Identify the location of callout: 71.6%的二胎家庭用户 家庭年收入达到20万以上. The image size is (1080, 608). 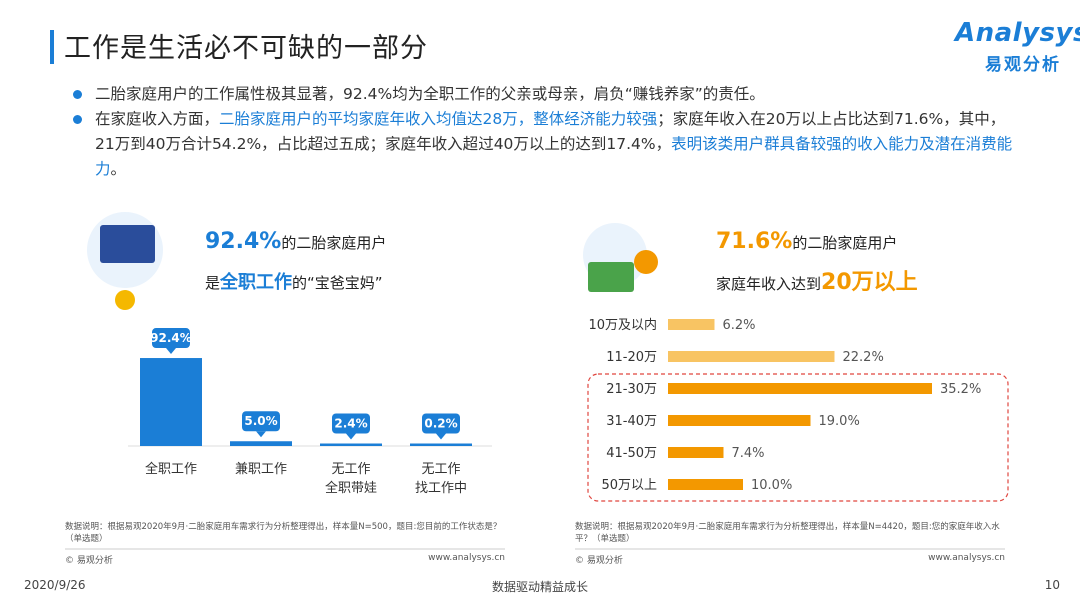
(817, 263).